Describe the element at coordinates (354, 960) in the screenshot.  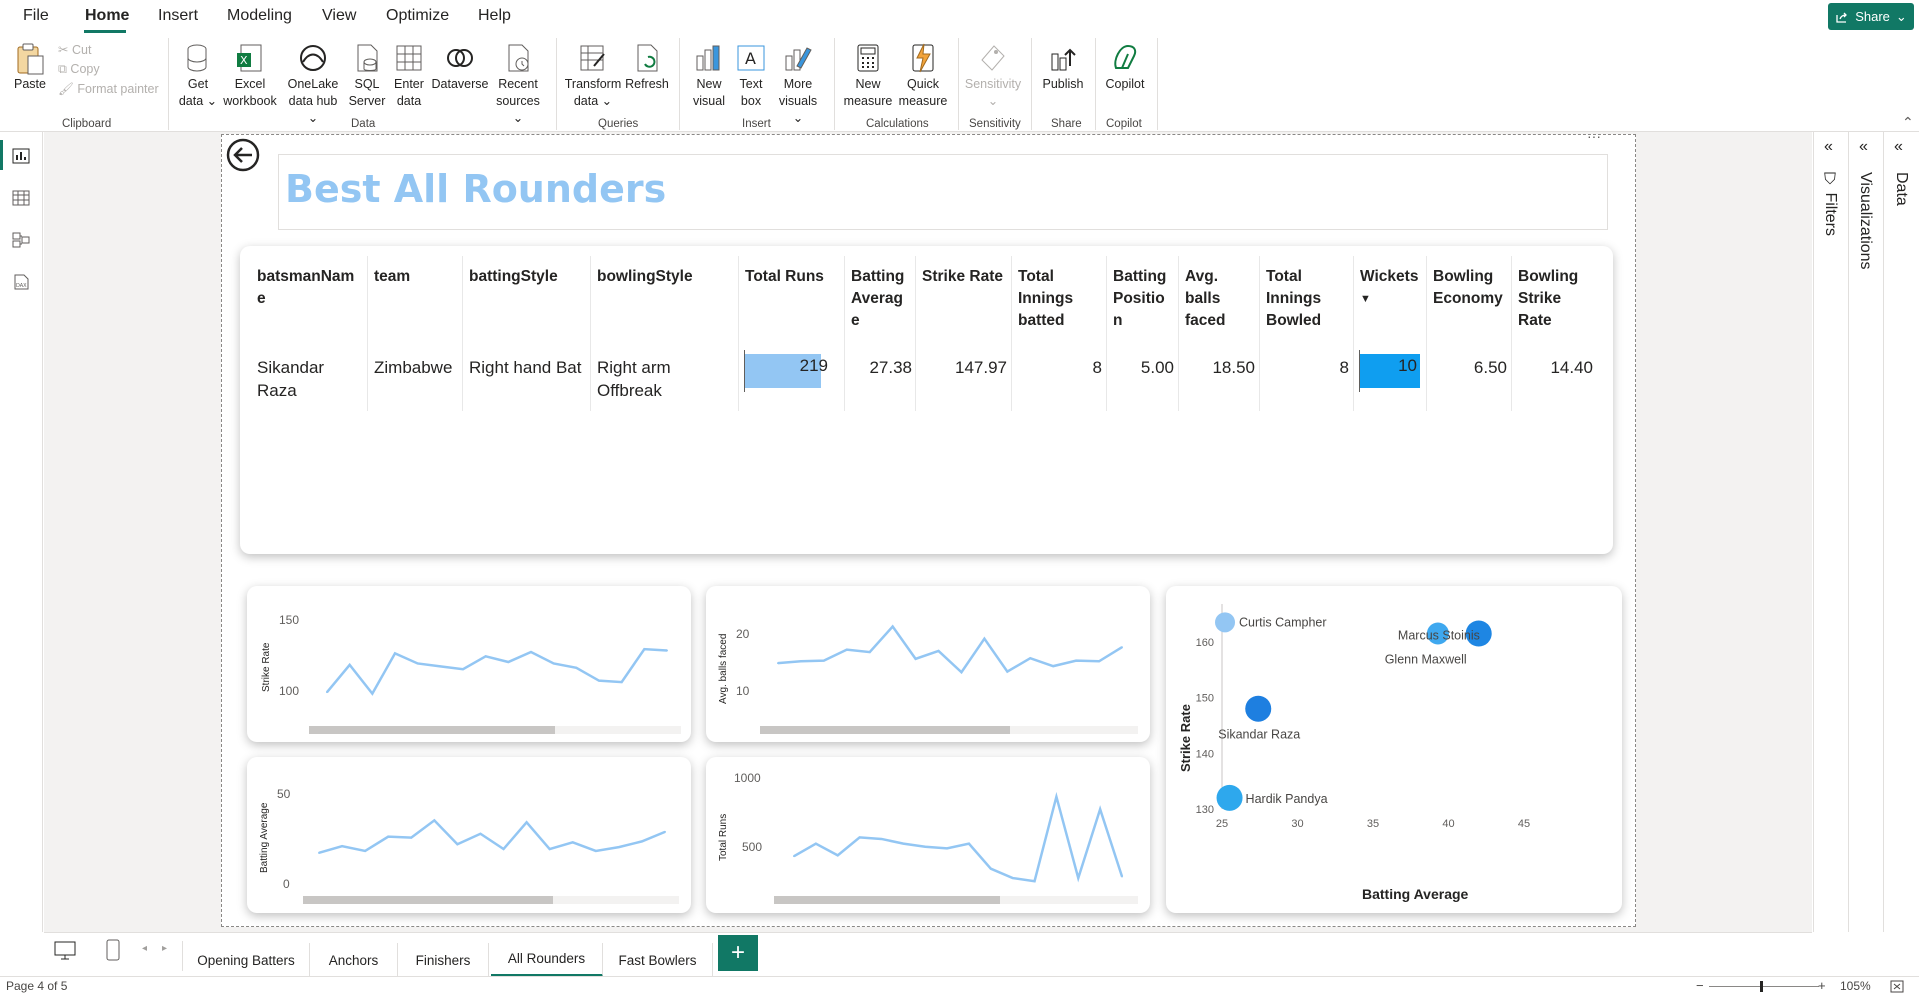
I see `tab-anchors: Anchors` at that location.